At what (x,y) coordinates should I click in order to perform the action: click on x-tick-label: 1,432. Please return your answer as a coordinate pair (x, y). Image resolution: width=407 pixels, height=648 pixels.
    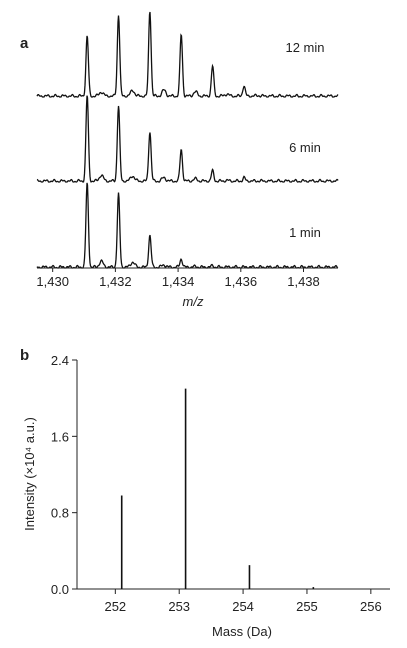
    Looking at the image, I should click on (115, 281).